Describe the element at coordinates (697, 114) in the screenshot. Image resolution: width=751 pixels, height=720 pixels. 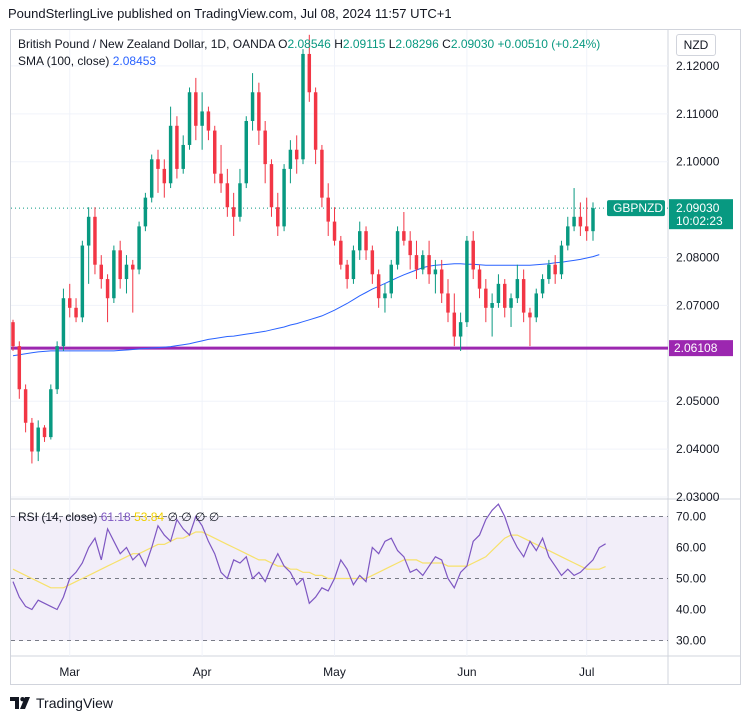
I see `price-tick-label: 2.11000` at that location.